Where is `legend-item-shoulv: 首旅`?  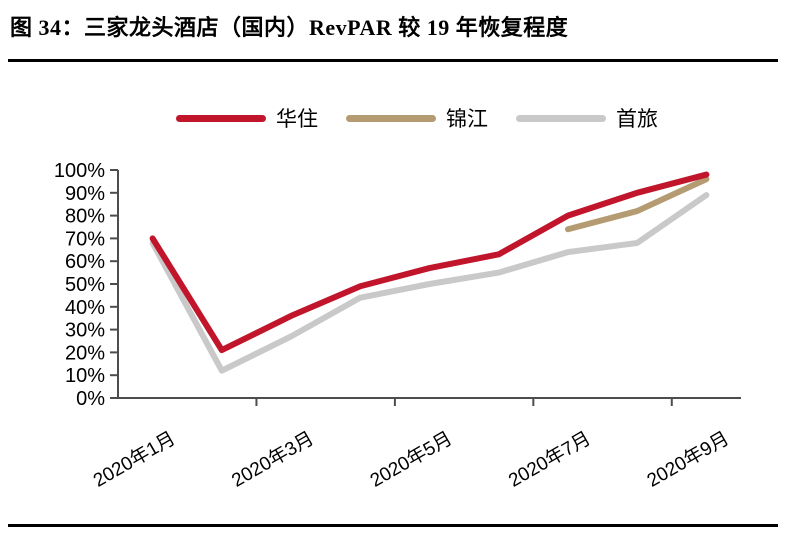 legend-item-shoulv: 首旅 is located at coordinates (587, 118).